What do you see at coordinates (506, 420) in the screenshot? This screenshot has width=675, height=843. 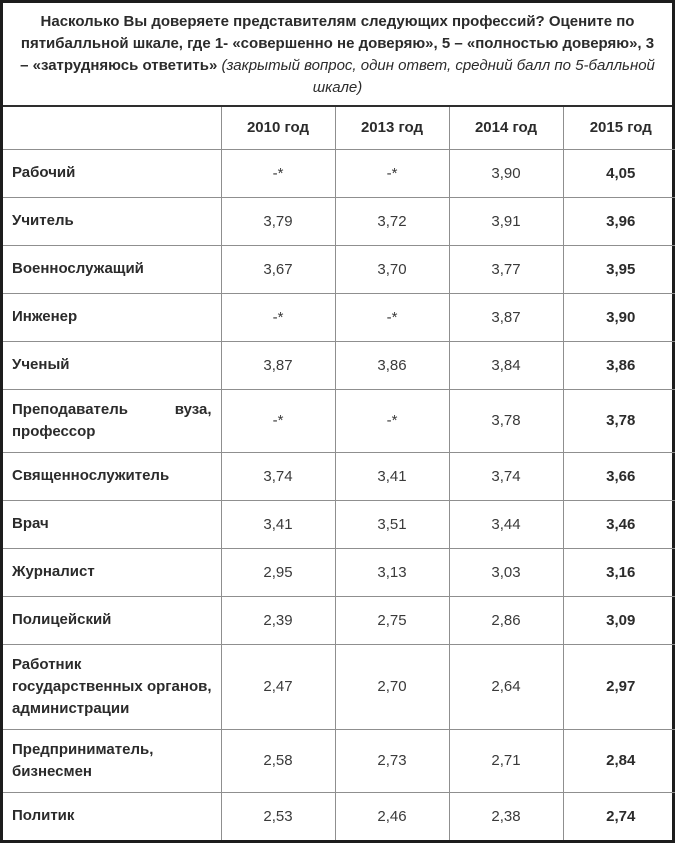 I see `value-cell: 3,78` at bounding box center [506, 420].